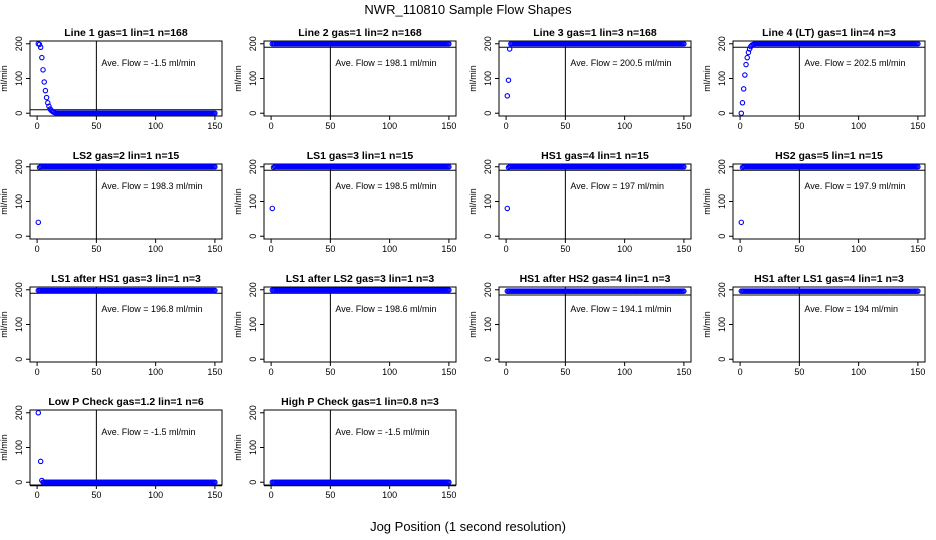 The width and height of the screenshot is (936, 540). Describe the element at coordinates (617, 186) in the screenshot. I see `ave-flow-annotation: Ave. Flow = 197 ml/min` at that location.